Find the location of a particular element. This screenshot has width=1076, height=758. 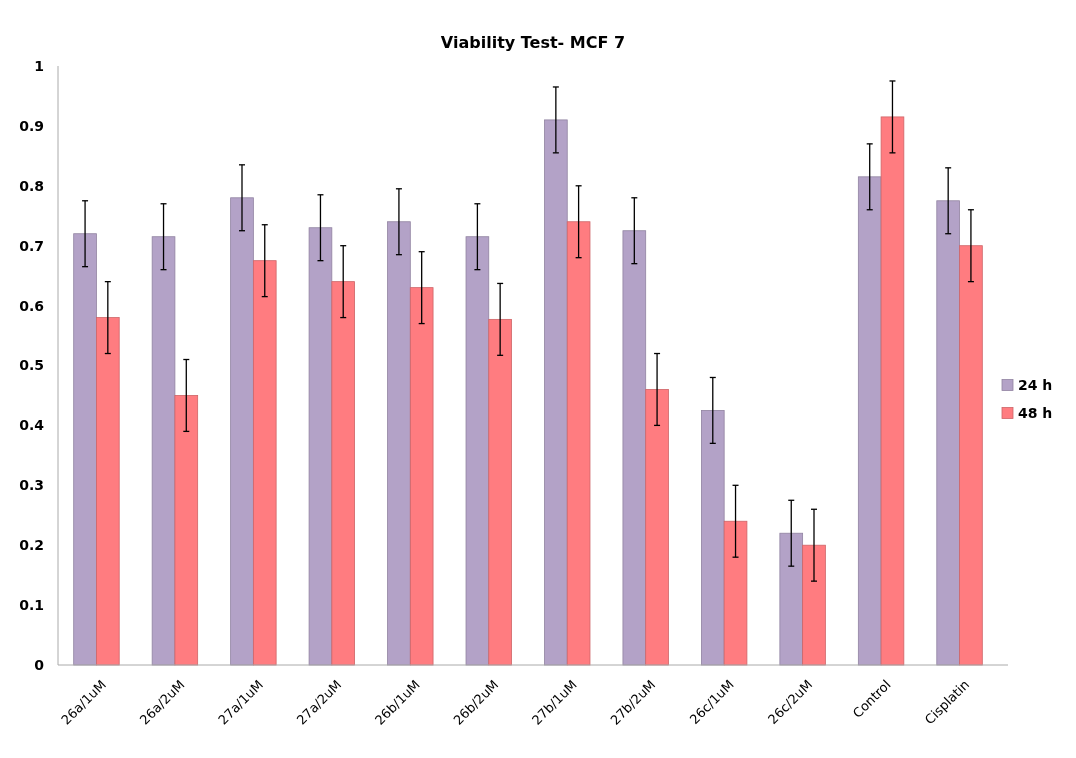

y-tick-label: 0.7 is located at coordinates (31, 245).